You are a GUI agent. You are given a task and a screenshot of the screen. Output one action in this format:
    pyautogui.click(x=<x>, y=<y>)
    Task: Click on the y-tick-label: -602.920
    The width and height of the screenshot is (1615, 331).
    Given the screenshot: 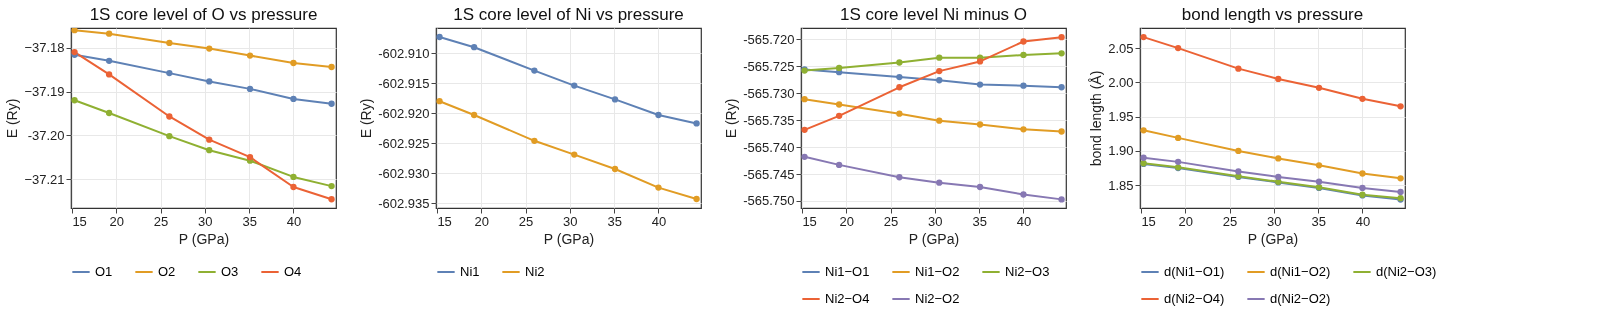 What is the action you would take?
    pyautogui.click(x=404, y=113)
    